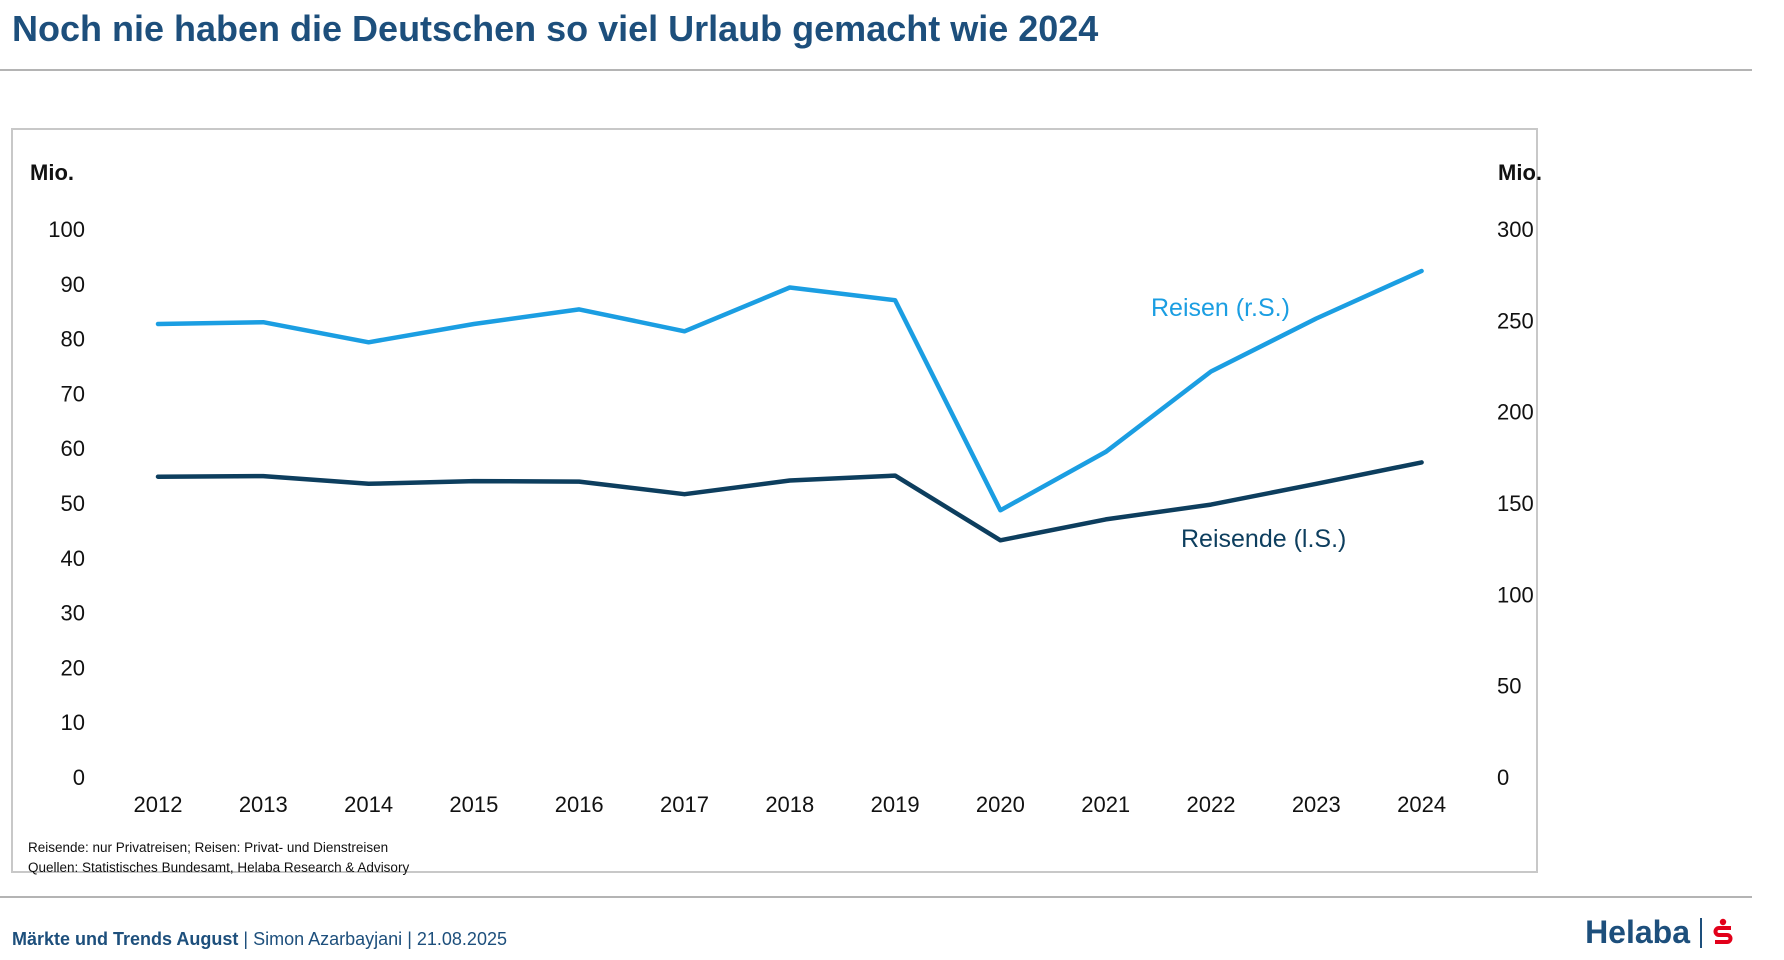 This screenshot has width=1784, height=960. What do you see at coordinates (79, 777) in the screenshot?
I see `left-axis-tick-label: 0` at bounding box center [79, 777].